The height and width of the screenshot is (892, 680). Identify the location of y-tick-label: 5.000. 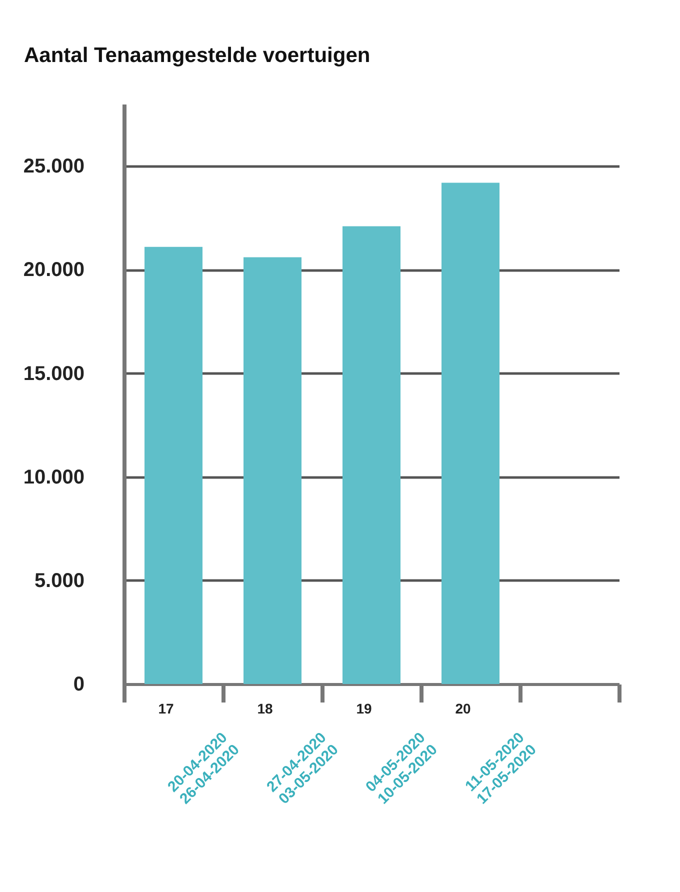
(59, 581).